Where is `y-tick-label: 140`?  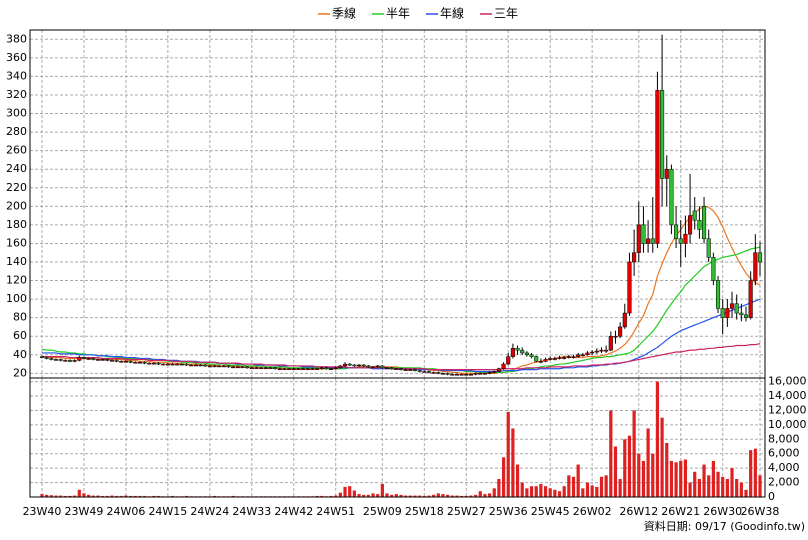
y-tick-label: 140 is located at coordinates (16, 261).